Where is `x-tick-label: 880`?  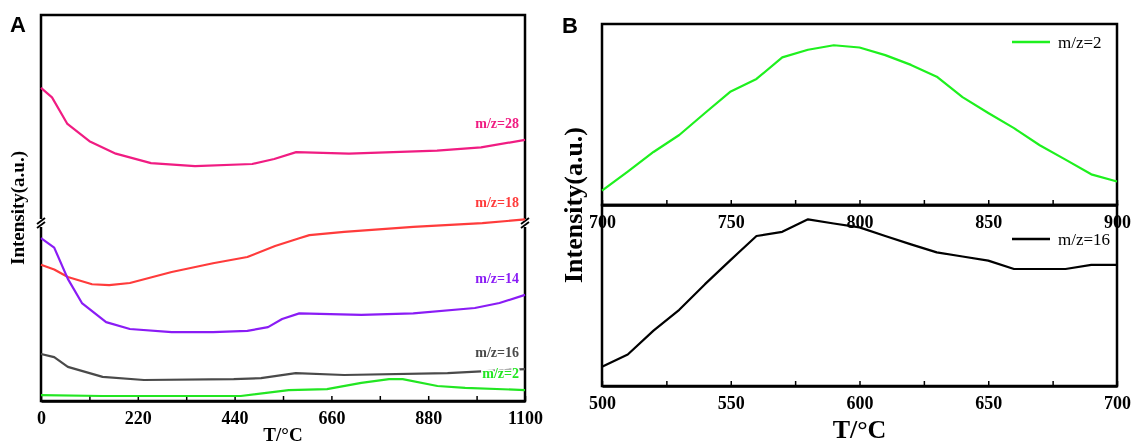 x-tick-label: 880 is located at coordinates (429, 417).